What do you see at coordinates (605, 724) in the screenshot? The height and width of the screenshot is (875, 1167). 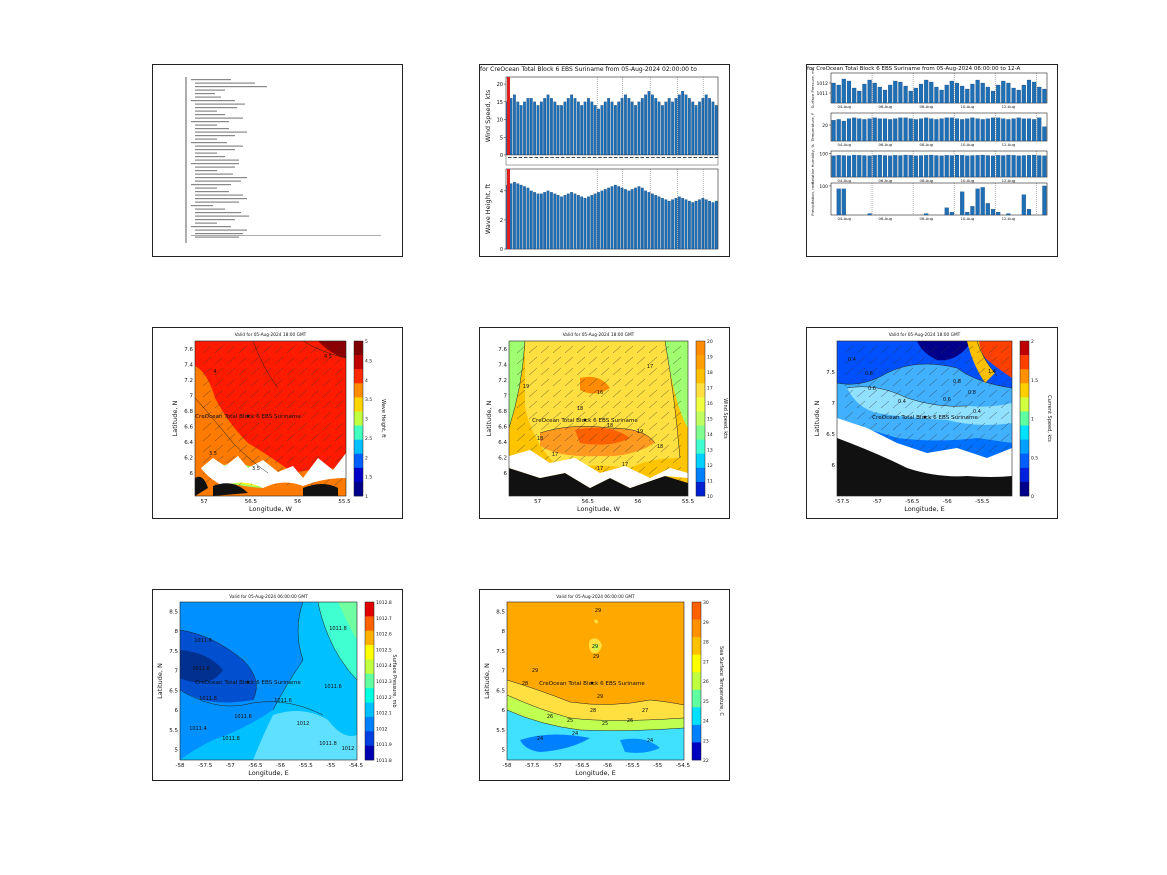 I see `contour-label: 25` at bounding box center [605, 724].